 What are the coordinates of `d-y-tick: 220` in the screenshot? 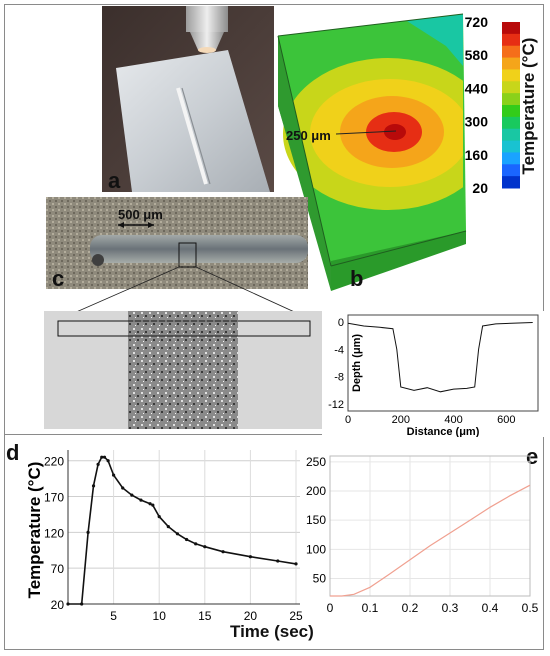 It's located at (54, 462).